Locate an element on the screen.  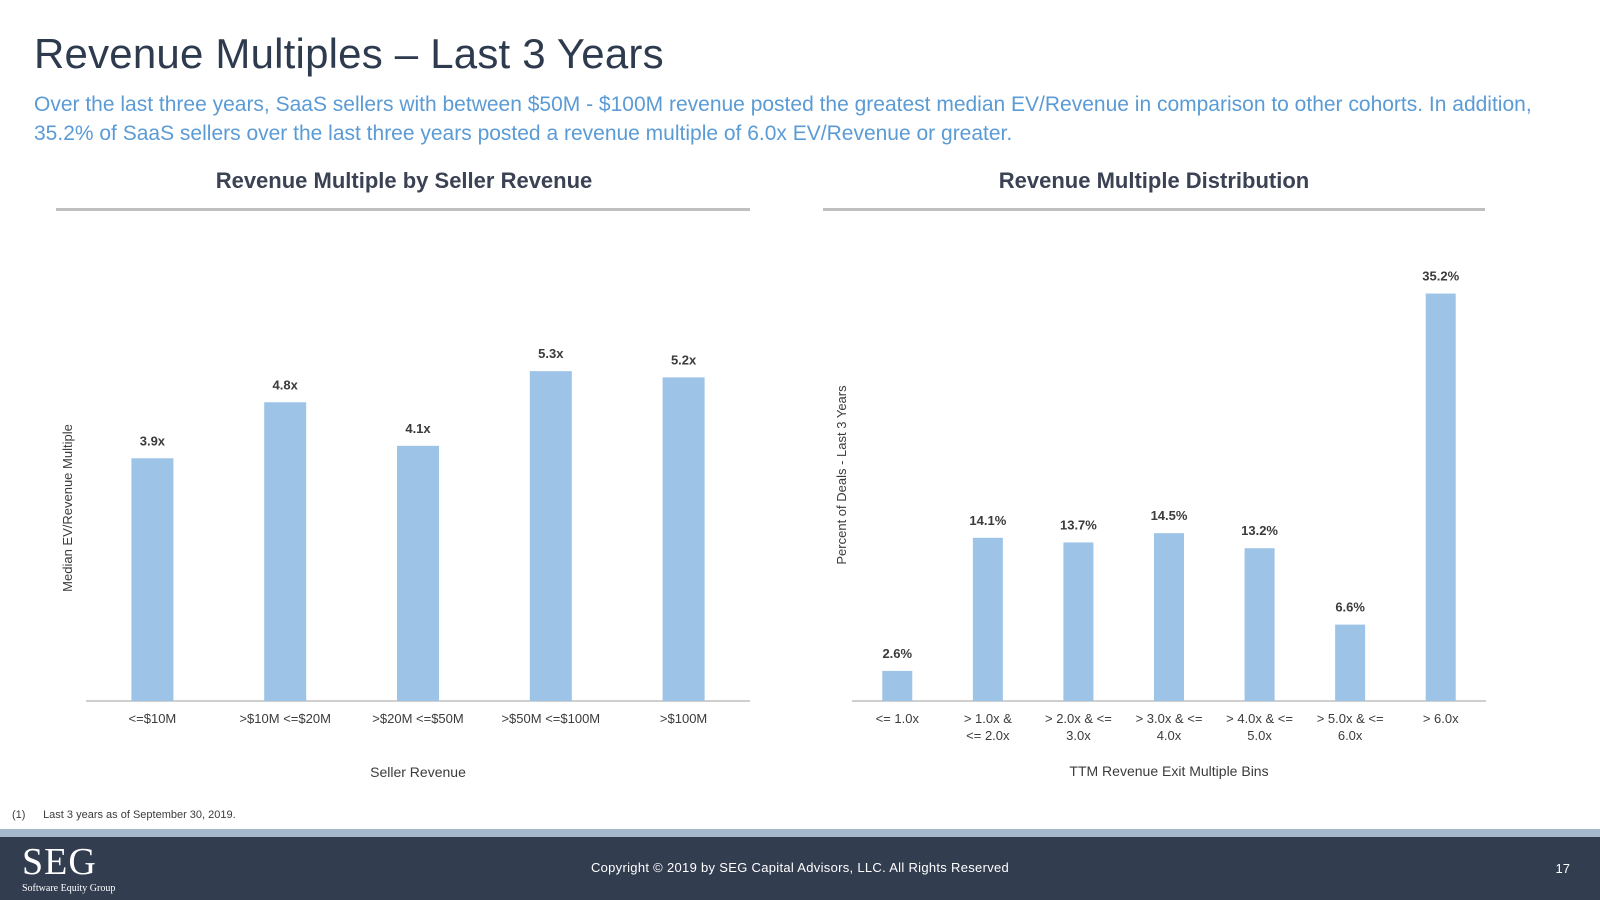
data-label-1: 3.9x is located at coordinates (153, 440).